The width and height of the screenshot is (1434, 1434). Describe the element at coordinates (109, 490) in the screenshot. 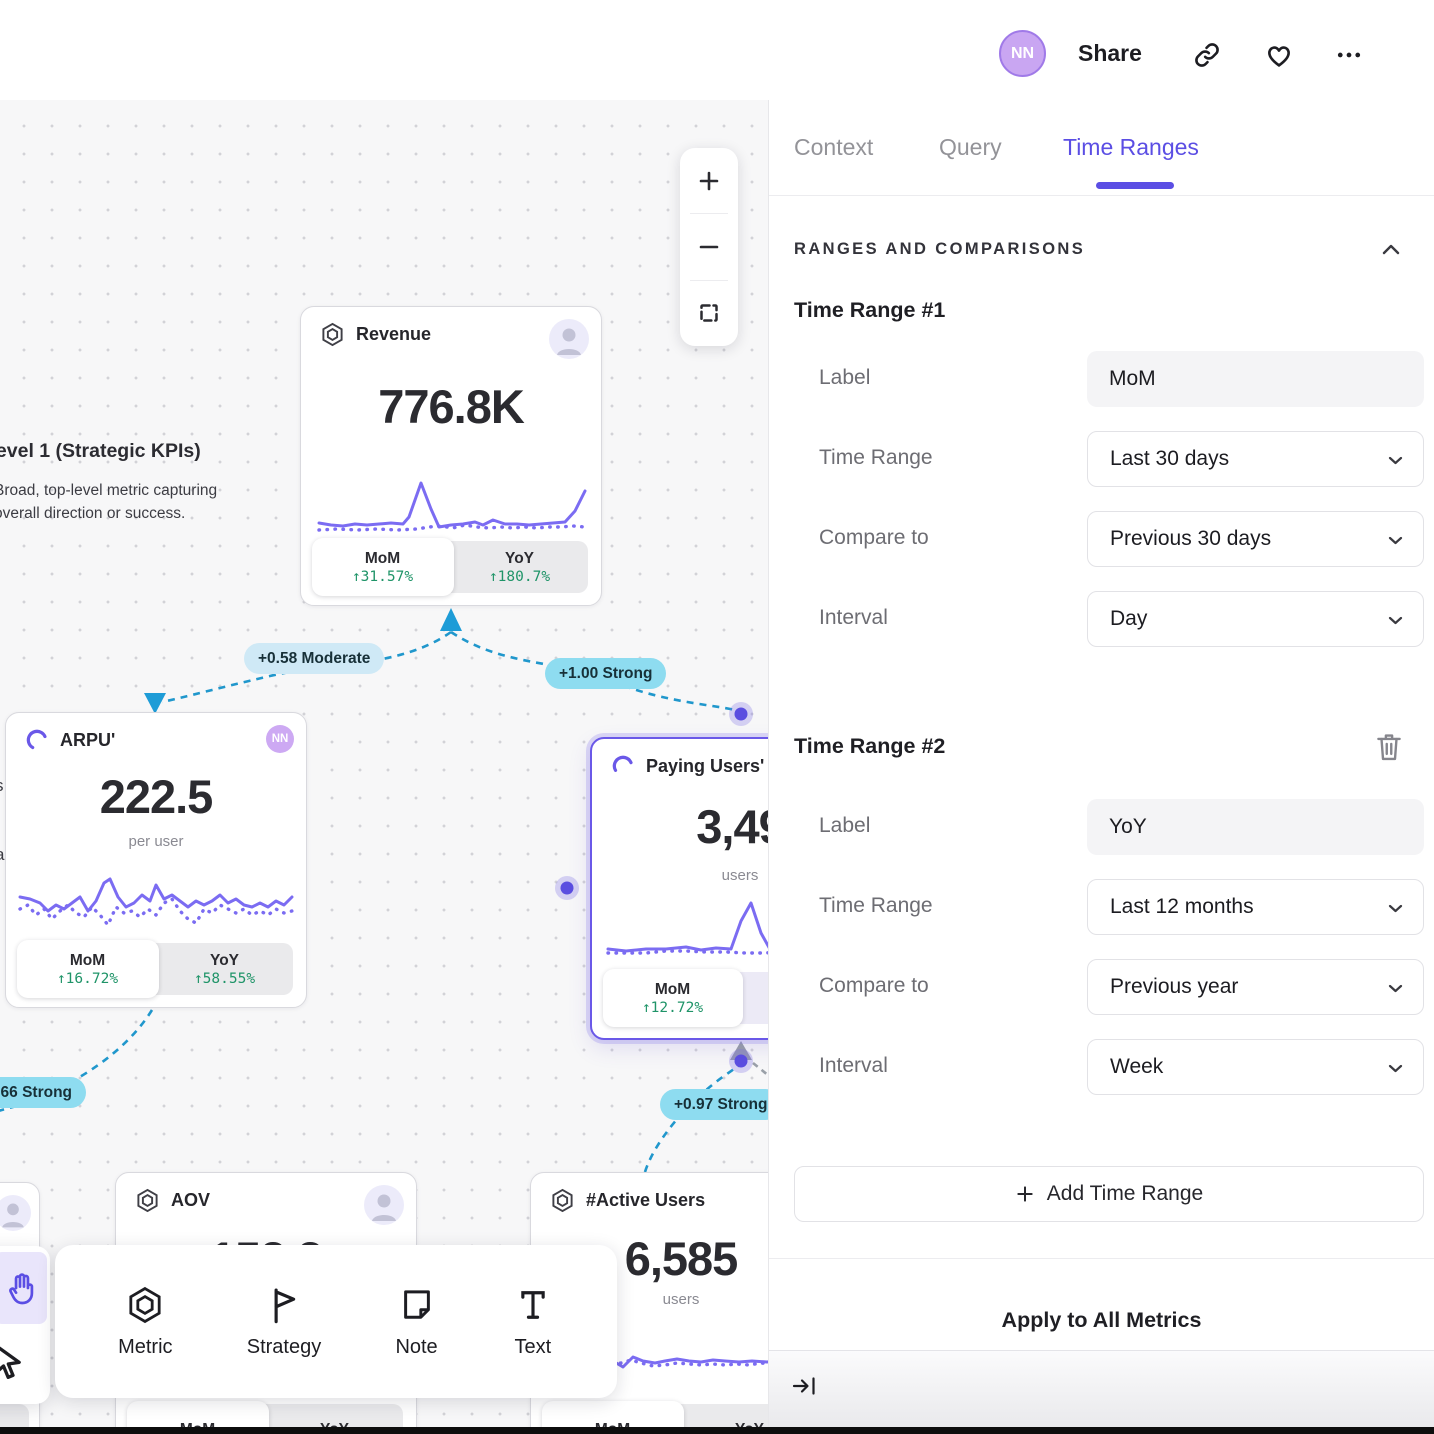

I see `group-note-line1: Broad, top-level metric capturing` at that location.